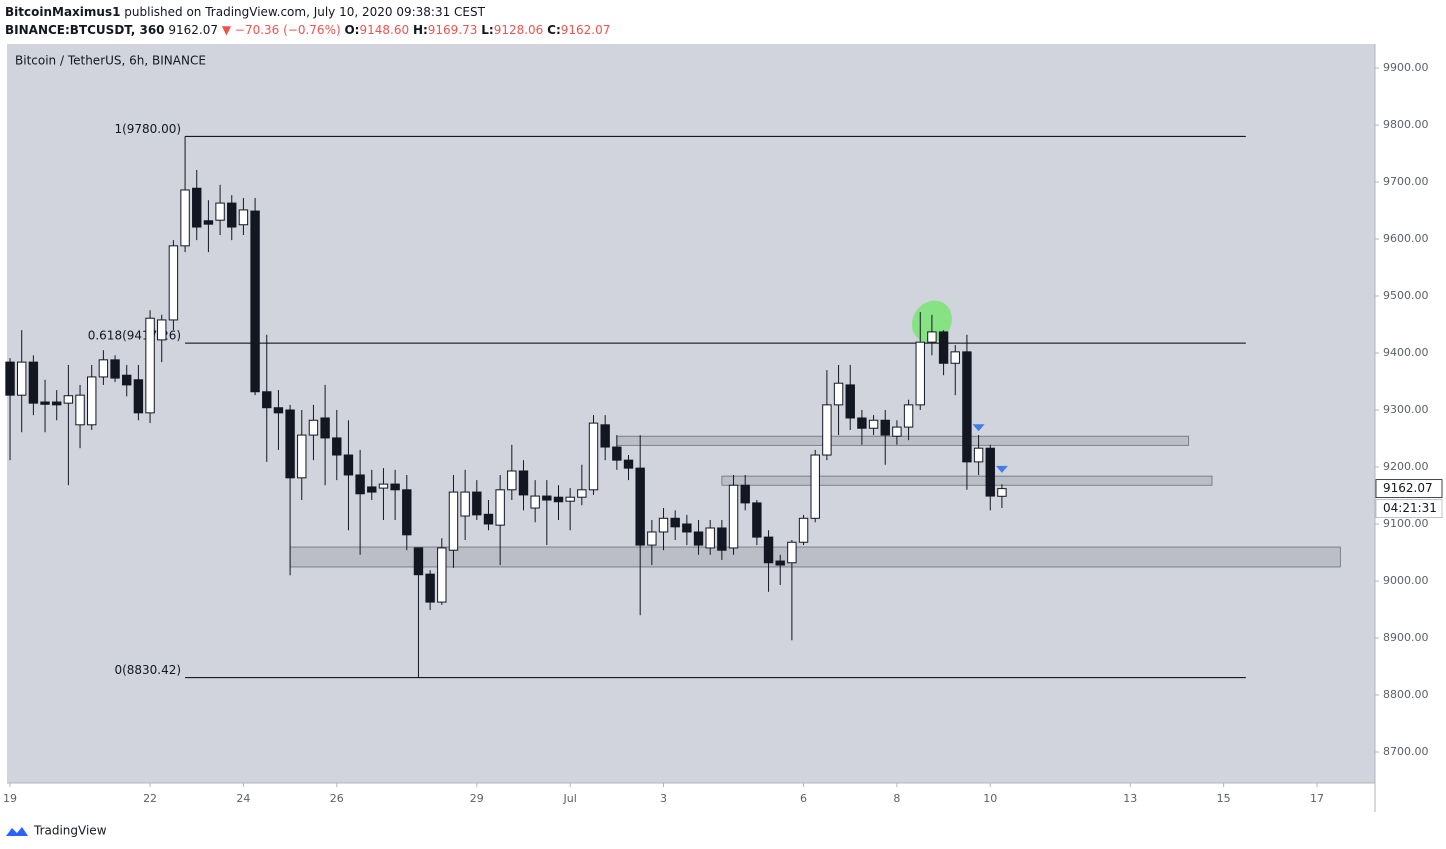 This screenshot has width=1446, height=849. I want to click on logo-icon, so click(17, 831).